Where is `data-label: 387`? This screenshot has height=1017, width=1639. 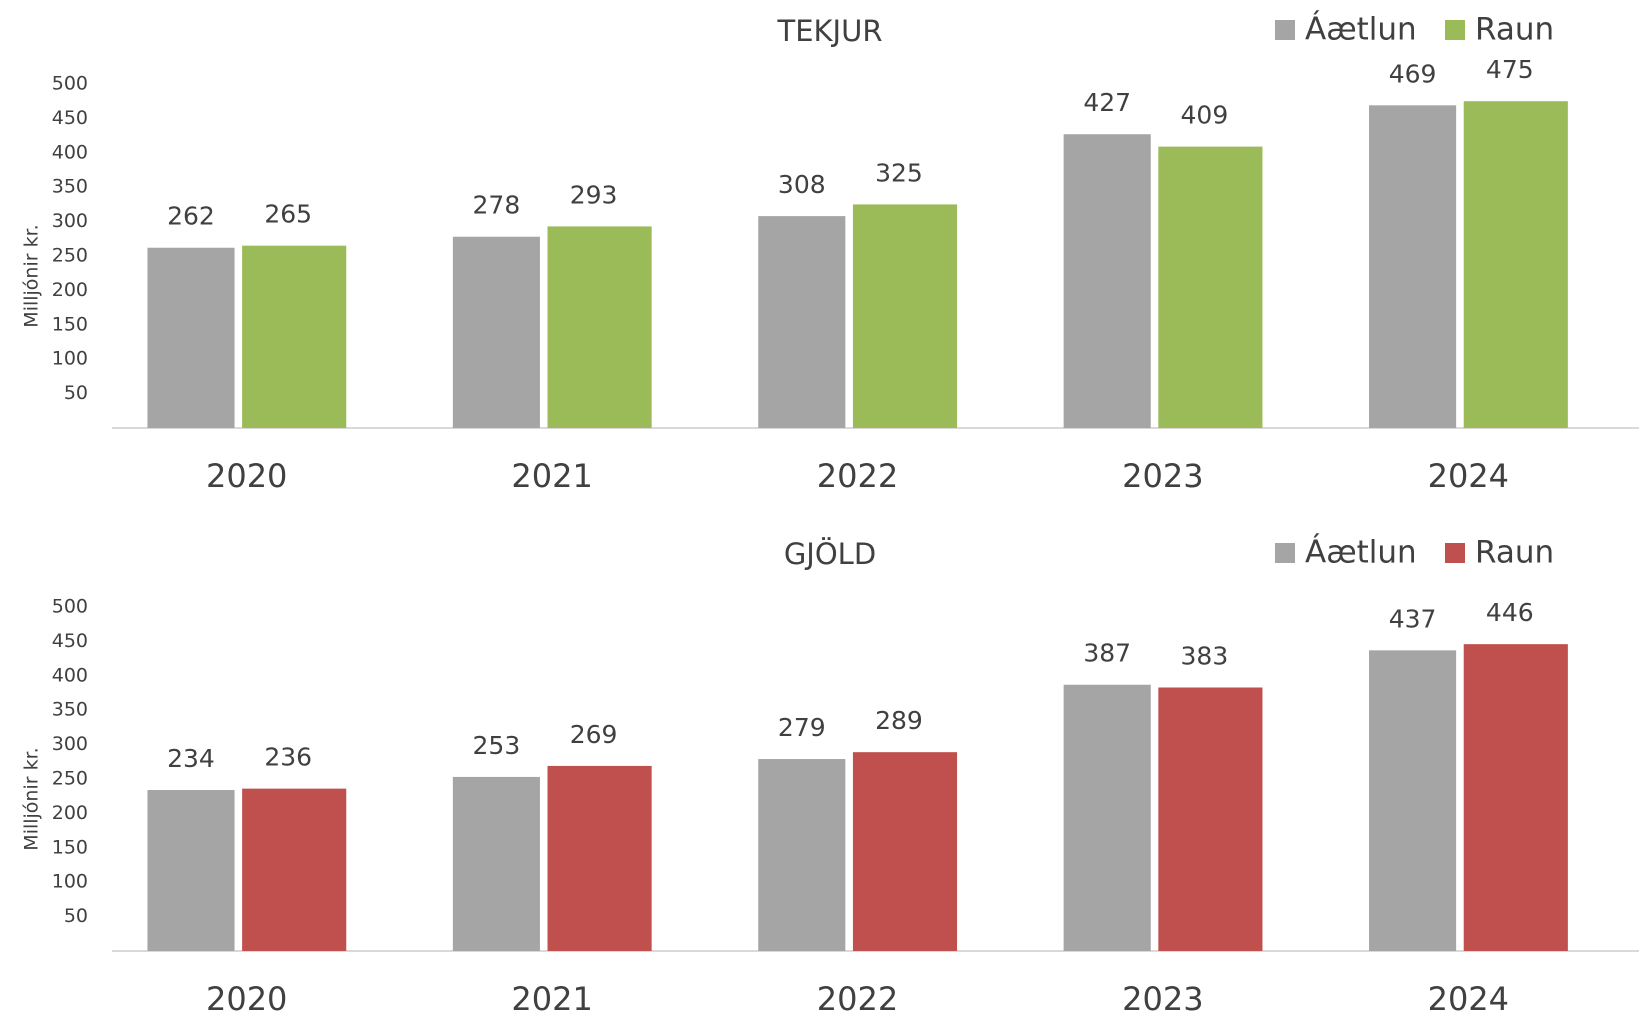 data-label: 387 is located at coordinates (1107, 653).